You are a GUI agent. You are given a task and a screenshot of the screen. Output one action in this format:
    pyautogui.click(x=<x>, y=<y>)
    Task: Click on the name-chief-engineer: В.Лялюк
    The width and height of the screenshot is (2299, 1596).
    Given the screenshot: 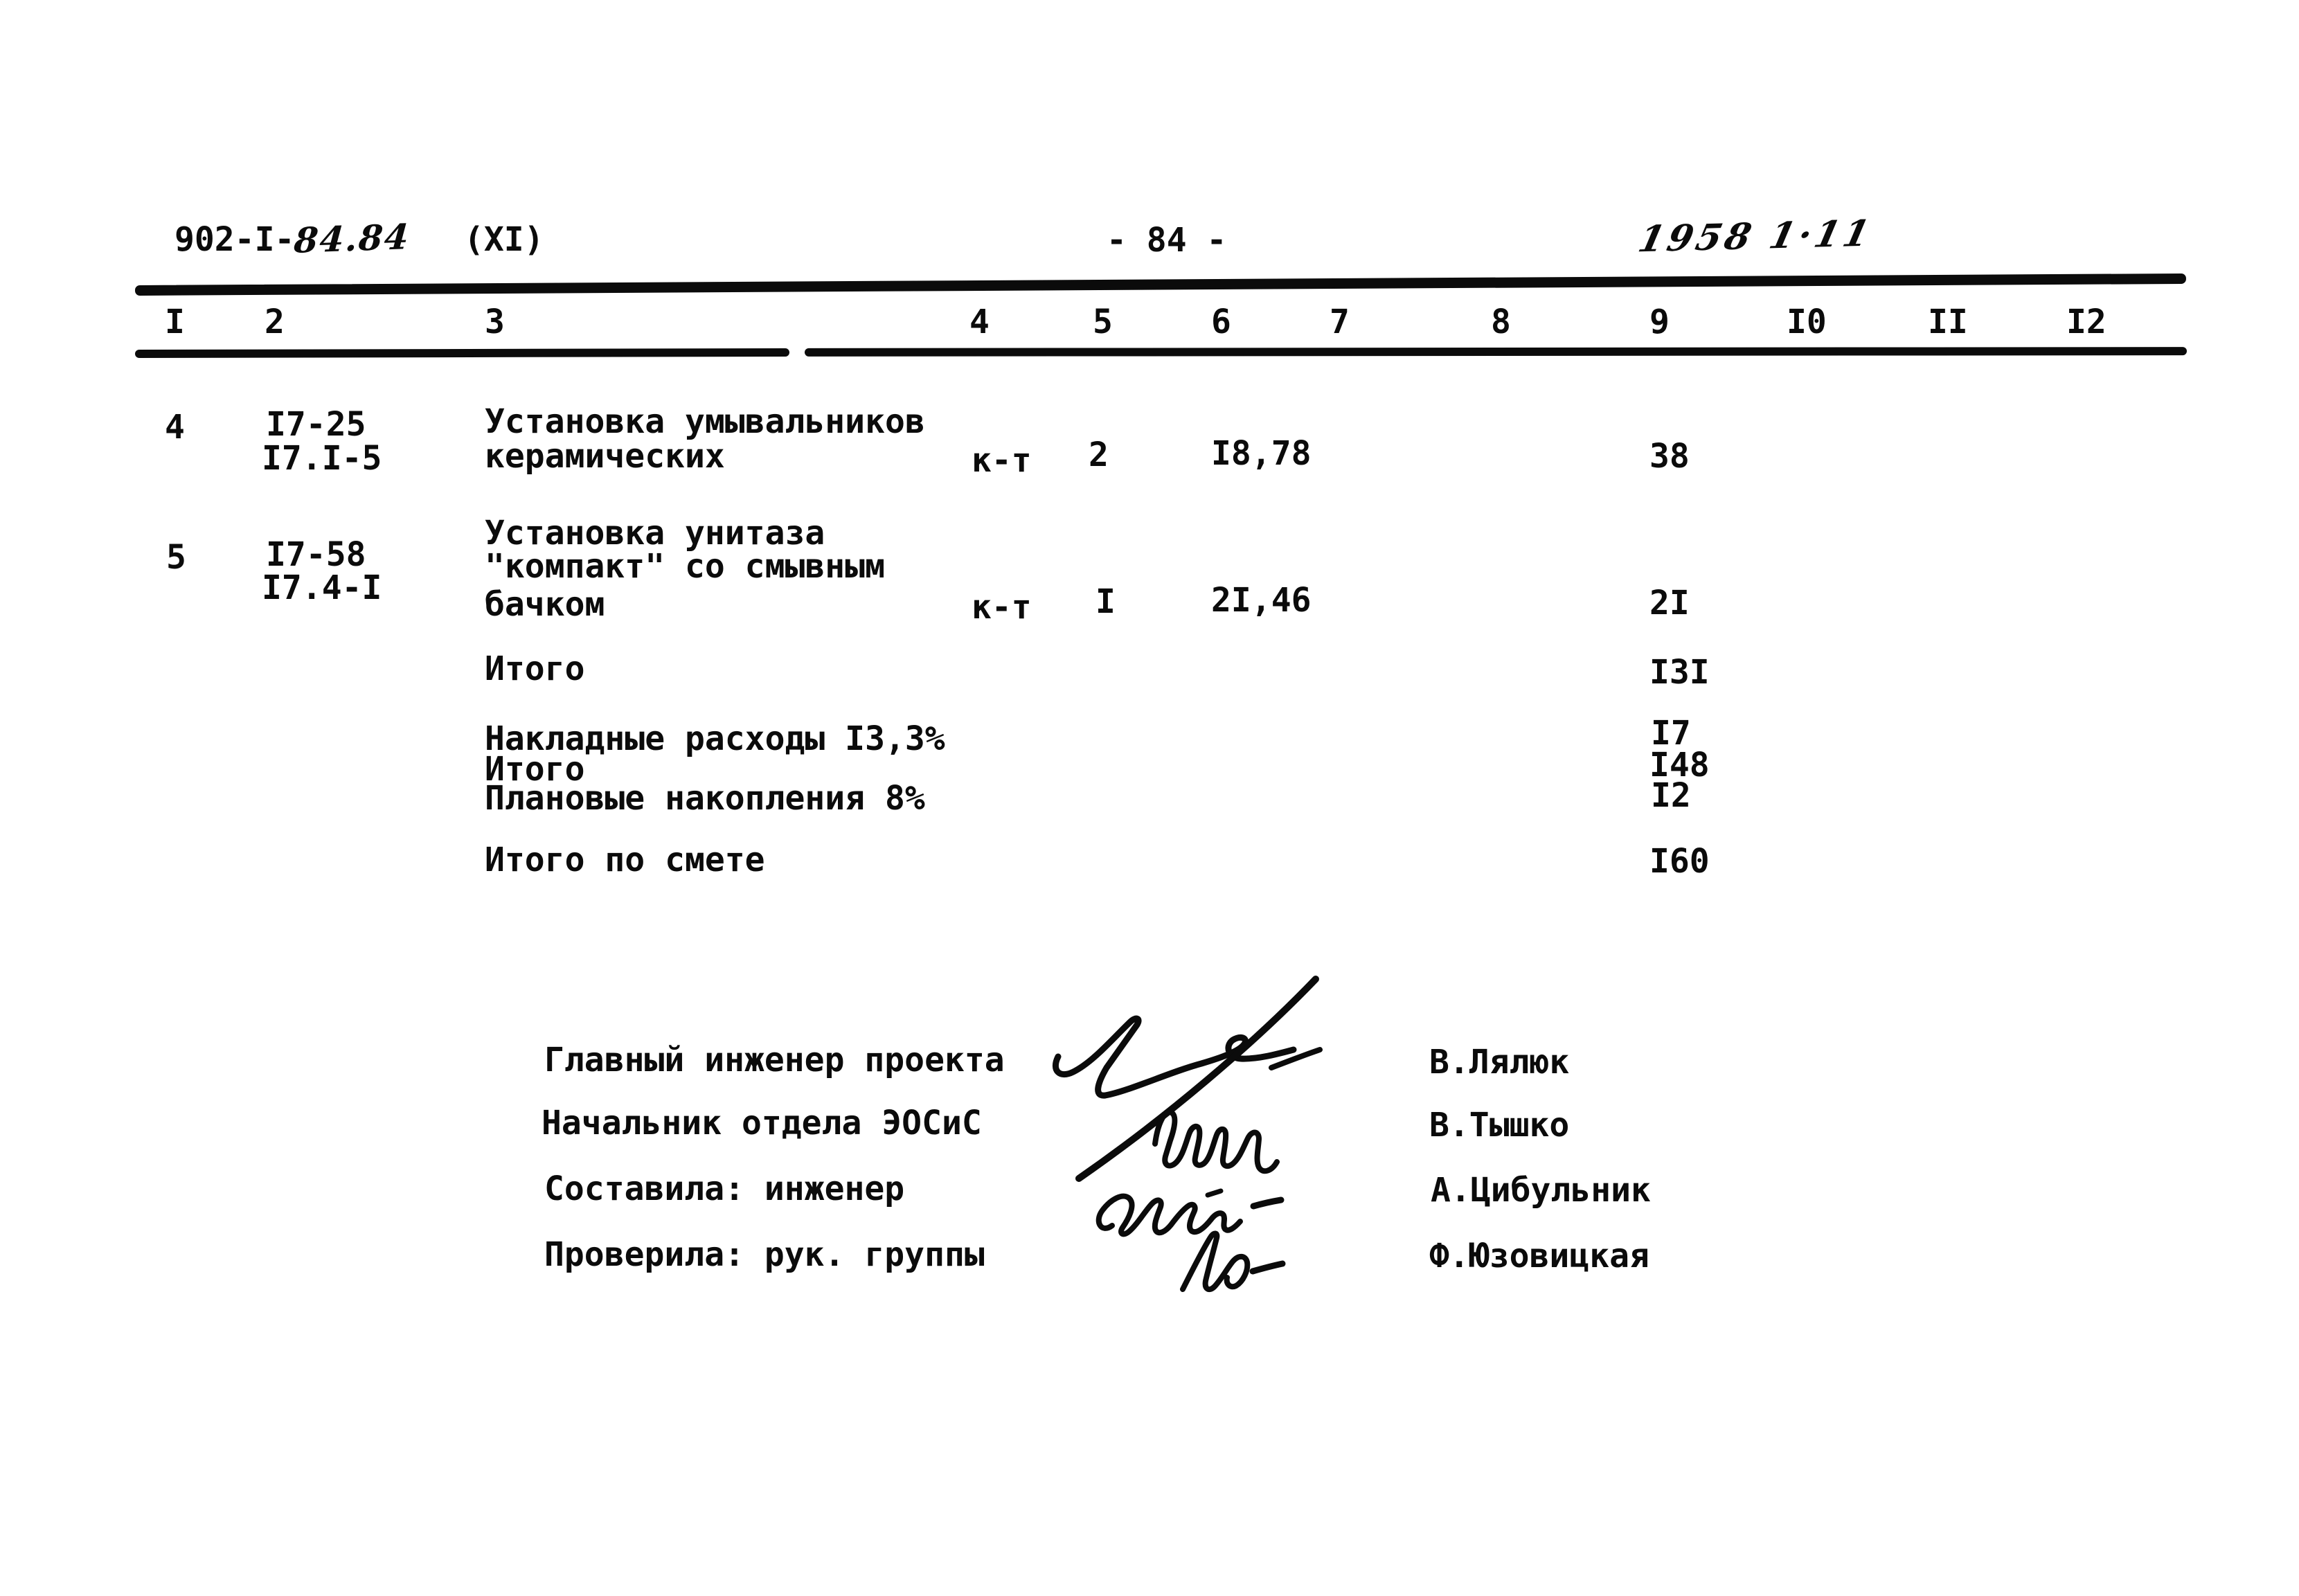 What is the action you would take?
    pyautogui.click(x=1499, y=1062)
    